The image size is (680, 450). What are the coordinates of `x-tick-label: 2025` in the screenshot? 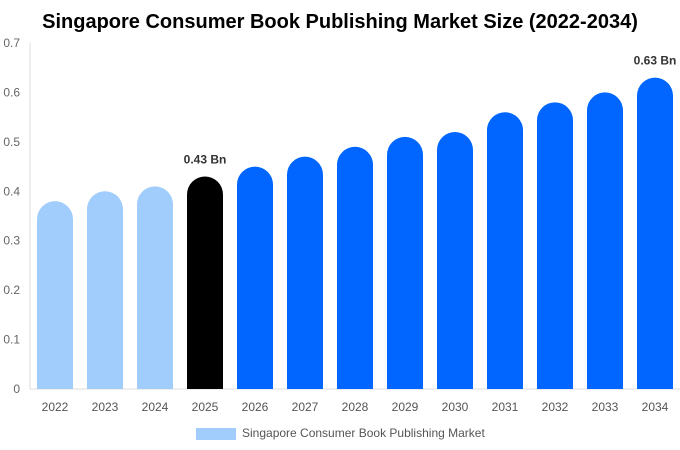 It's located at (205, 407).